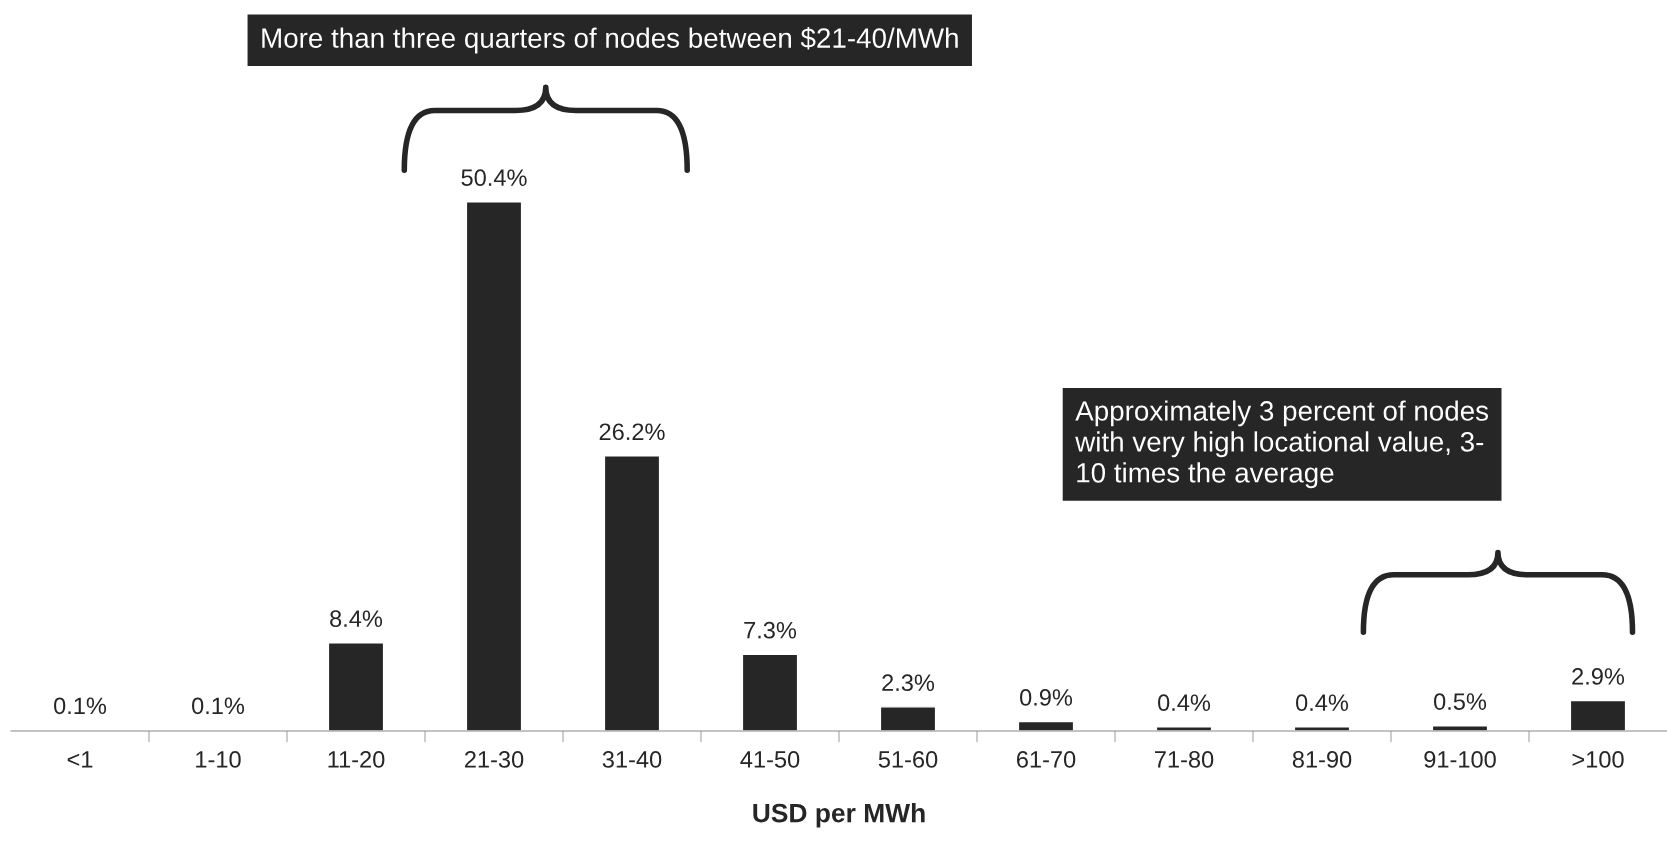  Describe the element at coordinates (632, 432) in the screenshot. I see `data-label: 26.2%` at that location.